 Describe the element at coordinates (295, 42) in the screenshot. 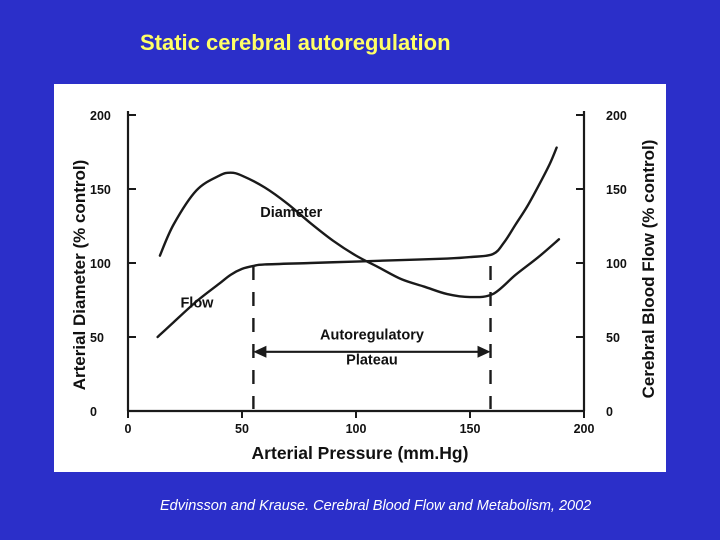

I see `slide-title: Static cerebral autoregulation` at that location.